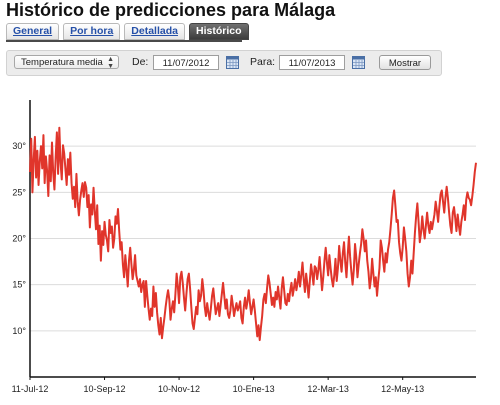 The width and height of the screenshot is (500, 405). Describe the element at coordinates (105, 389) in the screenshot. I see `x-tick-label: 10-Sep-12` at that location.